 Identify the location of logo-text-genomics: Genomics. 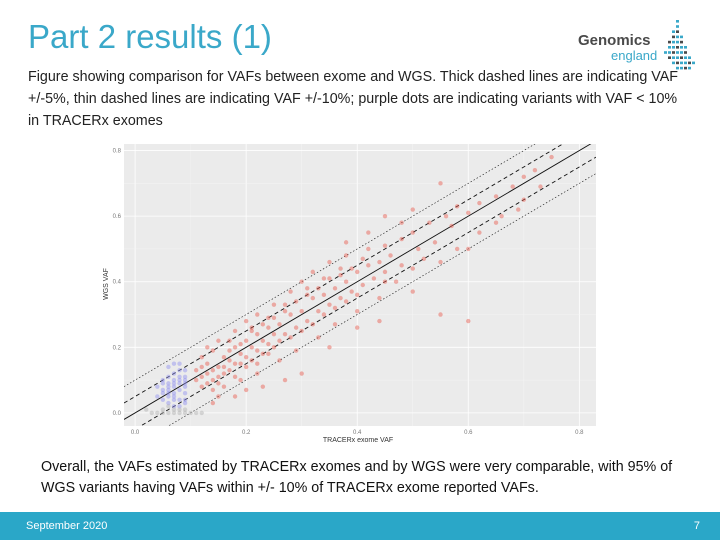
(614, 40).